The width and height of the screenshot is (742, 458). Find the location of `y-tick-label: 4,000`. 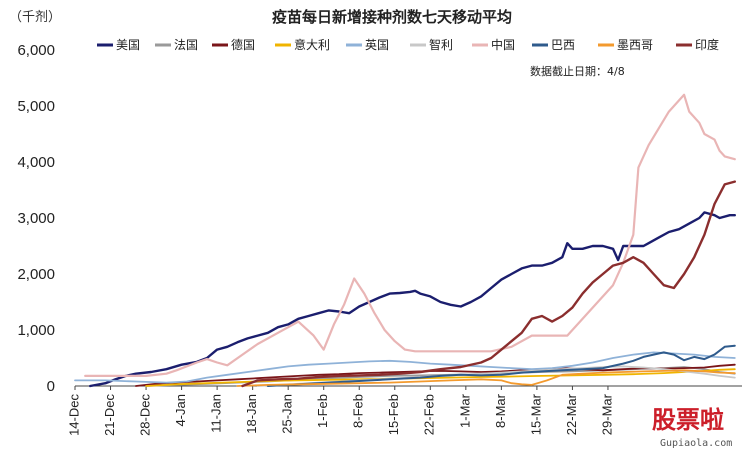

y-tick-label: 4,000 is located at coordinates (36, 162).